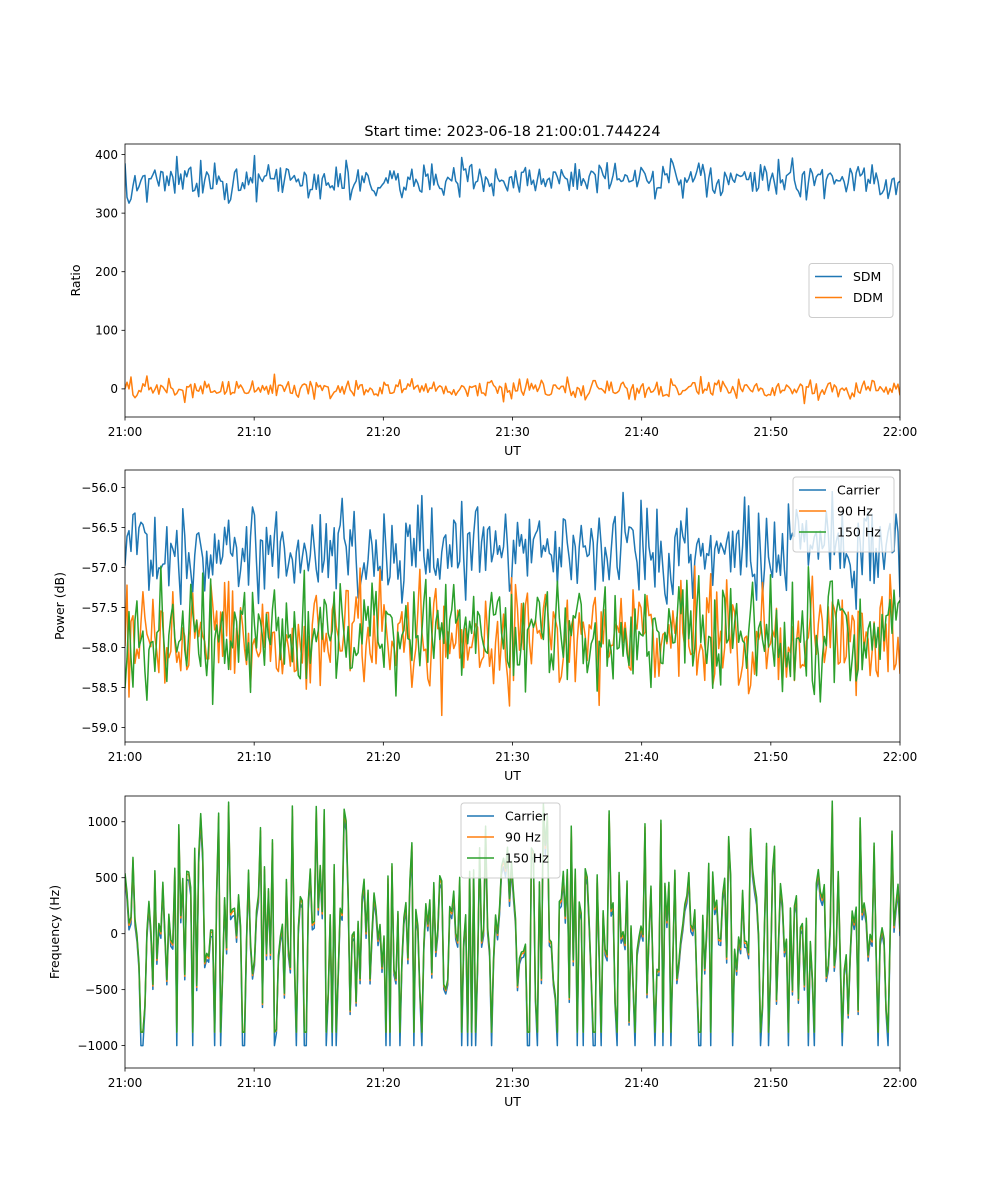  Describe the element at coordinates (512, 635) in the screenshot. I see `series-line-150-hz` at that location.